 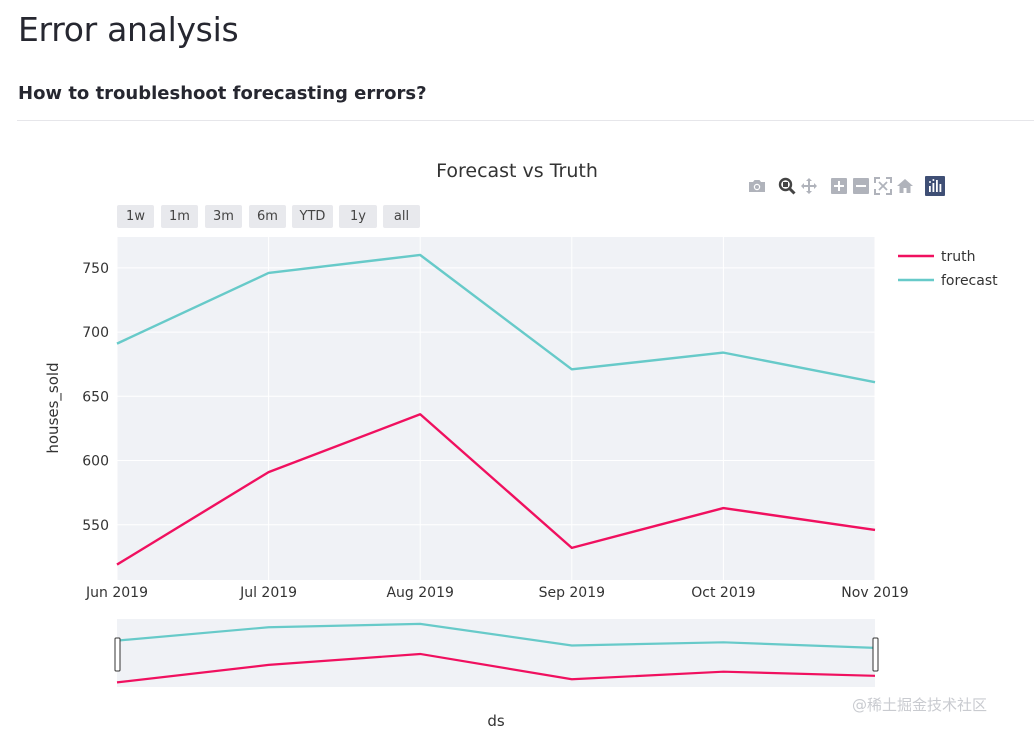 I want to click on x-tick-label: Jul 2019, so click(x=268, y=593).